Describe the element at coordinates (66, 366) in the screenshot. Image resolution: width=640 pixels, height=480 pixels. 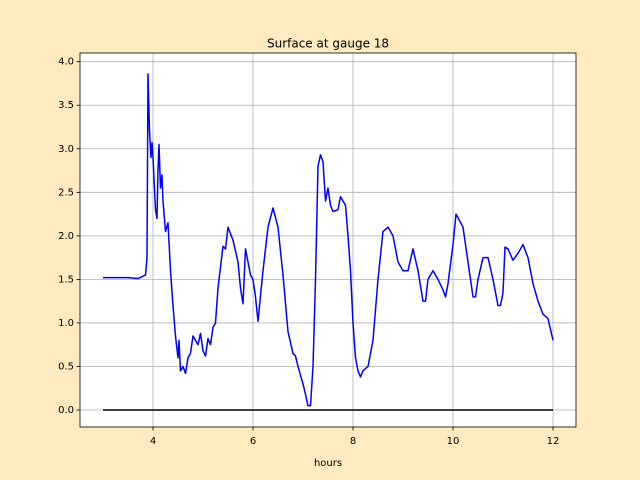
I see `y-tick-label: 0.5` at that location.